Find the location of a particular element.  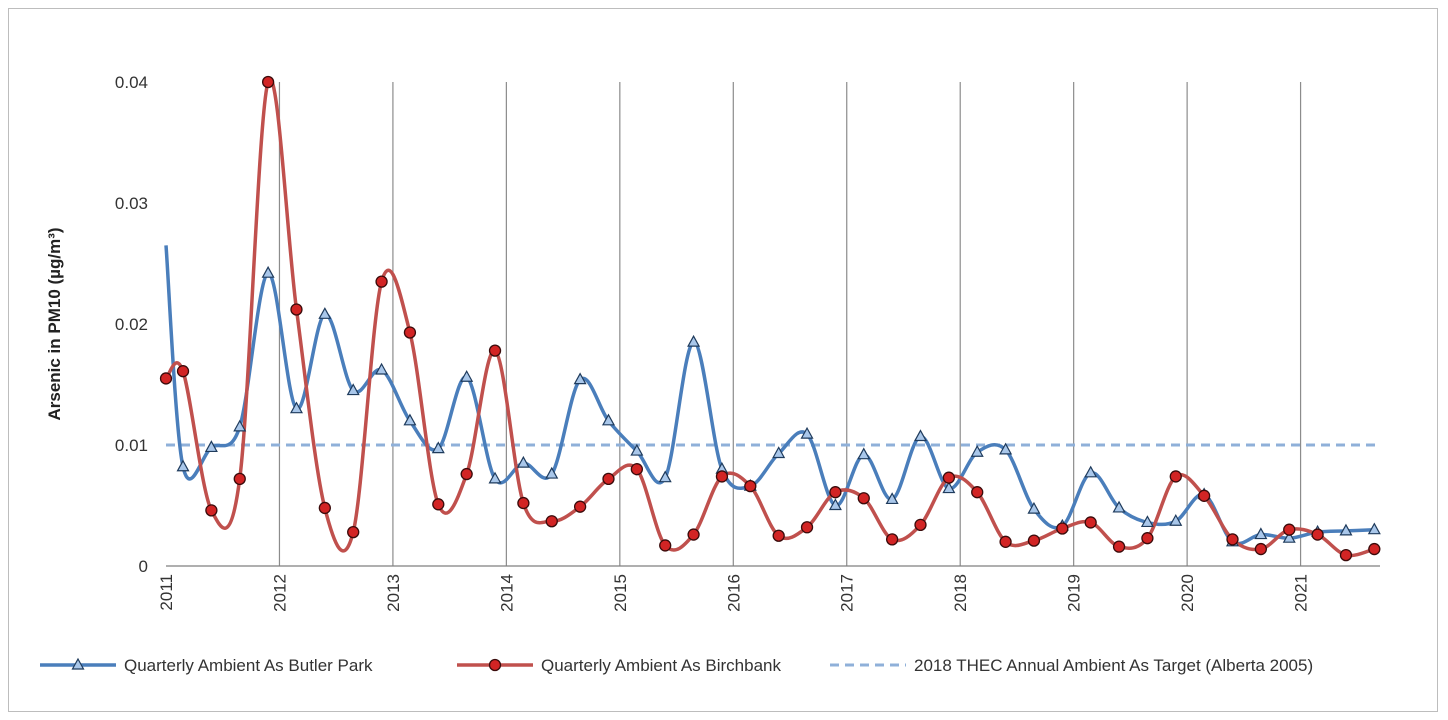

x-tick-label-2013: 2013 is located at coordinates (393, 593).